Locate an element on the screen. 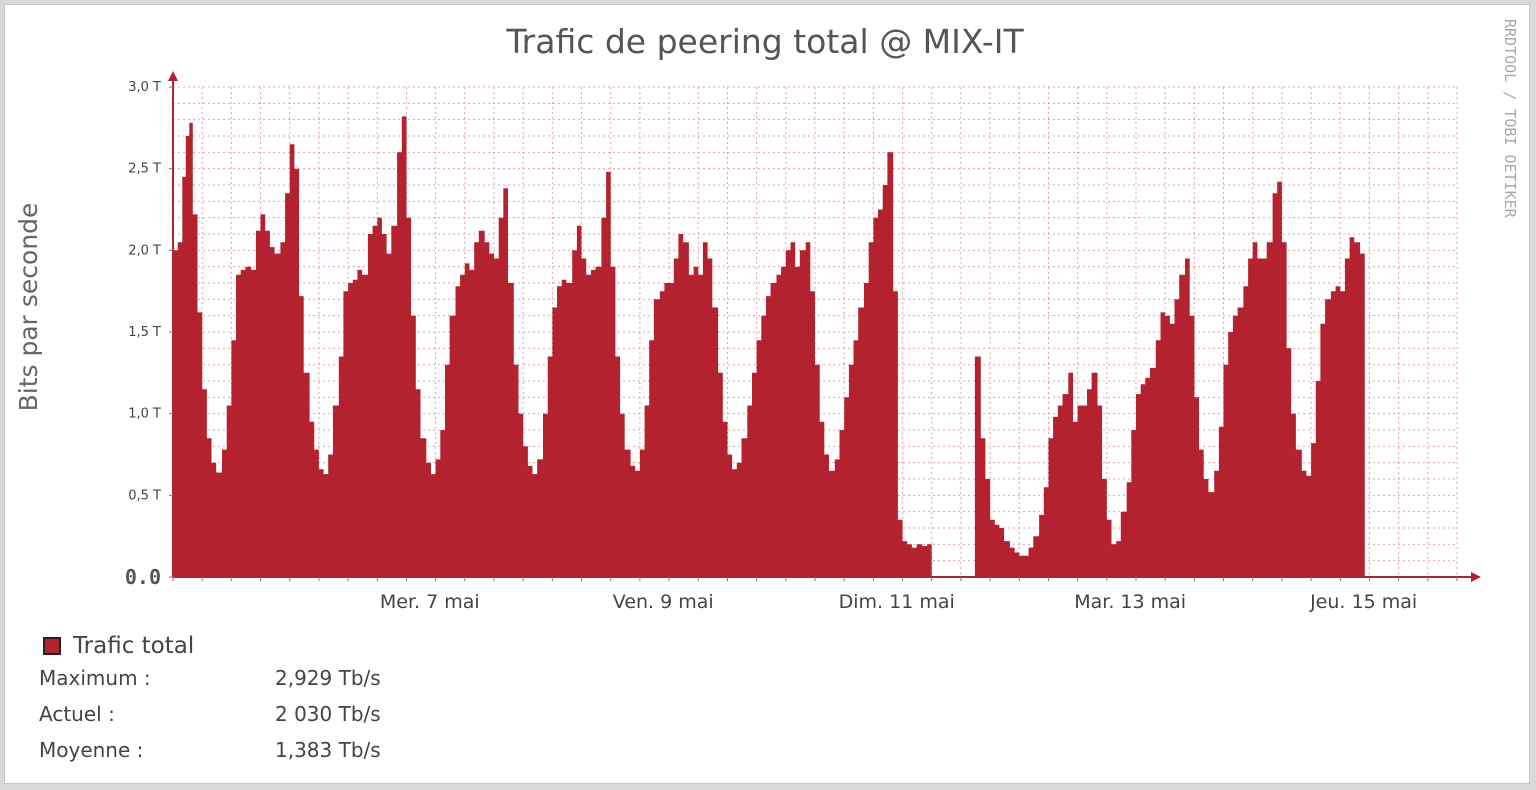 This screenshot has width=1536, height=790. stat-label: Actuel : is located at coordinates (77, 714).